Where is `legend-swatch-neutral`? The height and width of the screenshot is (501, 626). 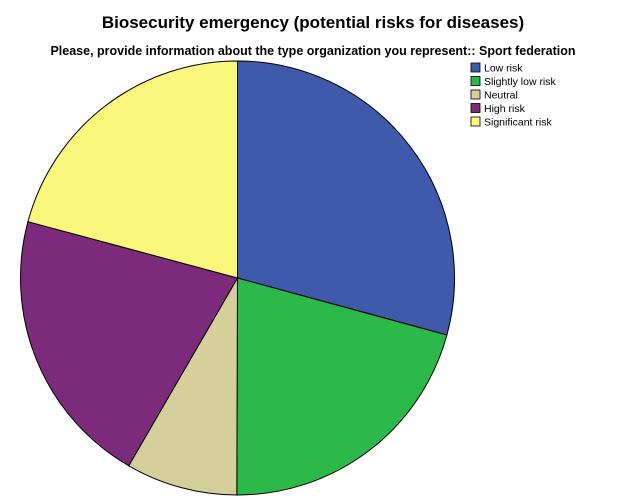 legend-swatch-neutral is located at coordinates (475, 94).